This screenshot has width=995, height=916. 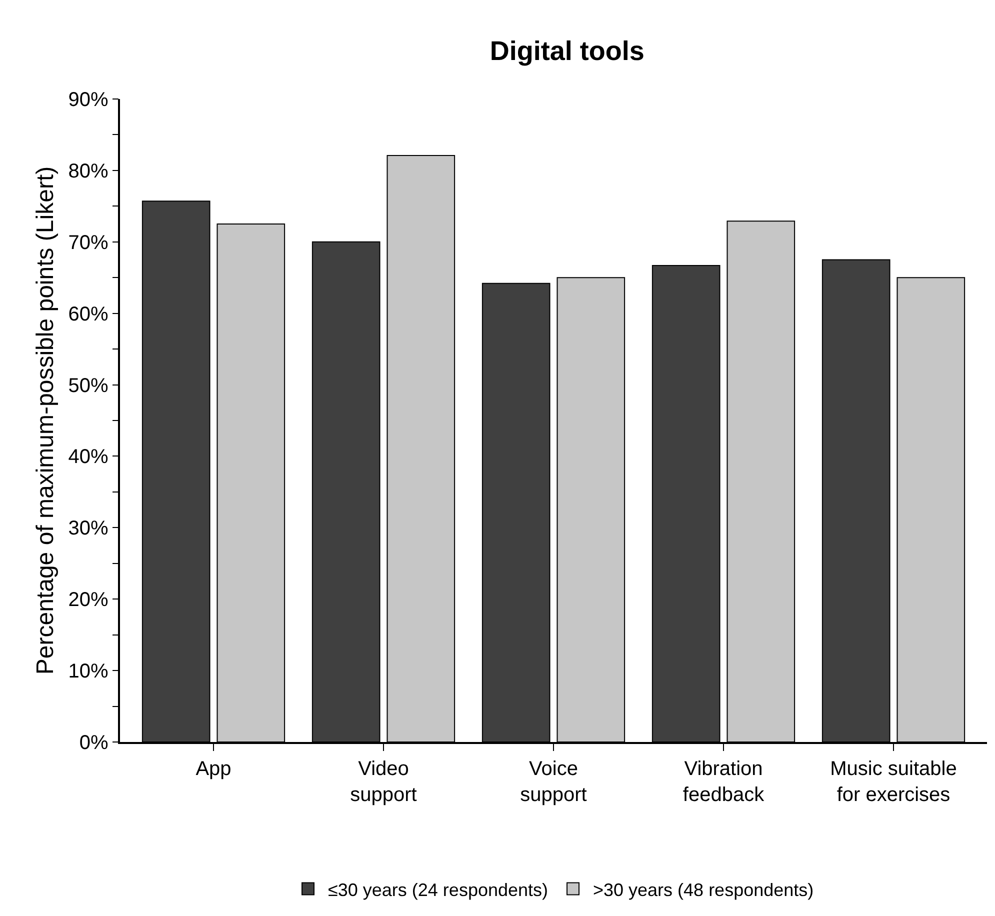 I want to click on x-tick-label: Video support, so click(x=384, y=782).